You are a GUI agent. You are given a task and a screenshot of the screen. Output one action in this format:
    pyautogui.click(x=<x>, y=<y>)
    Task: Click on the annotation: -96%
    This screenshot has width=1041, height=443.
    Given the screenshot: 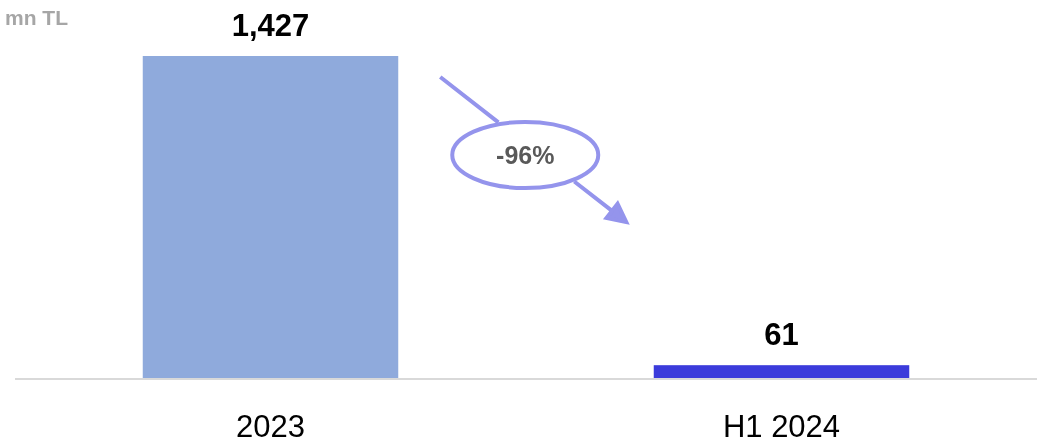 What is the action you would take?
    pyautogui.click(x=525, y=155)
    